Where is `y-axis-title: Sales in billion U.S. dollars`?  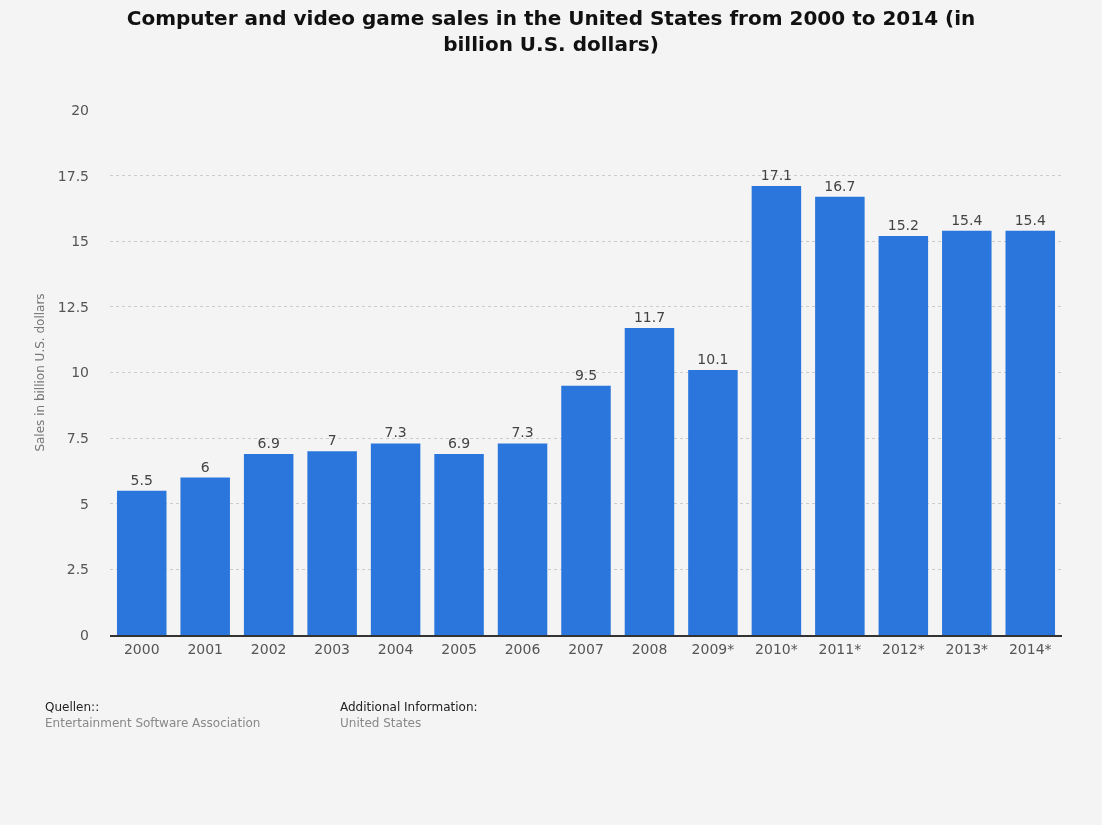
y-axis-title: Sales in billion U.S. dollars is located at coordinates (40, 372).